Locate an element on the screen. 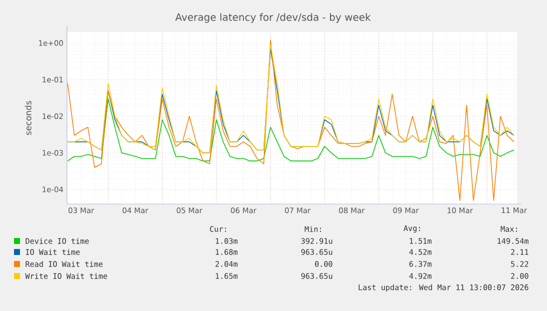 The height and width of the screenshot is (311, 547). y-axis-title: seconds is located at coordinates (28, 118).